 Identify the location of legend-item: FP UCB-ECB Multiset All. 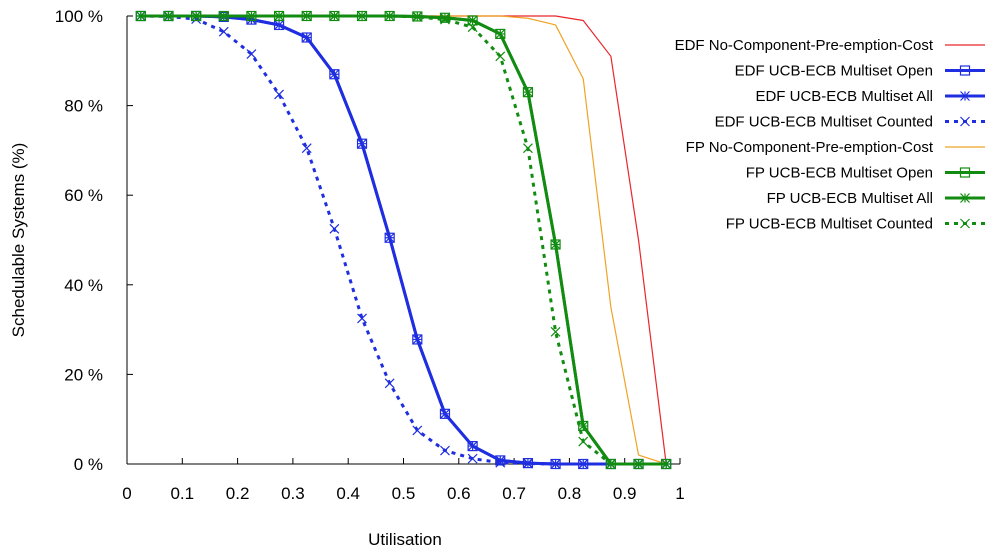
(876, 198).